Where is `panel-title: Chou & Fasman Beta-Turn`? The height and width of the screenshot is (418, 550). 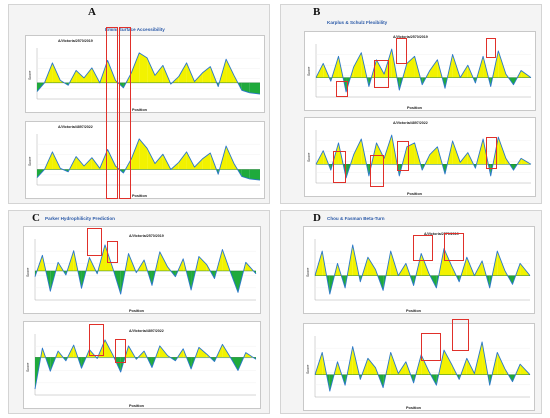
panel-title: Chou & Fasman Beta-Turn is located at coordinates (356, 218).